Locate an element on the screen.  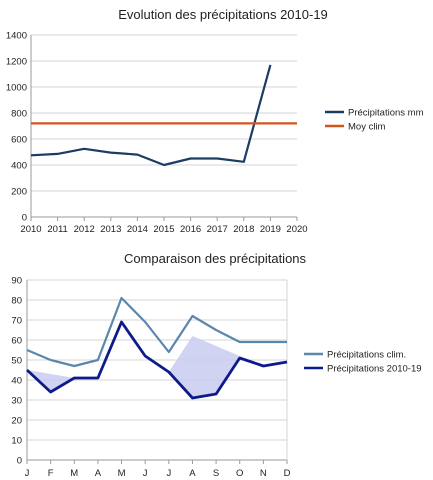
legend-label: Précipitations mm is located at coordinates (386, 113).